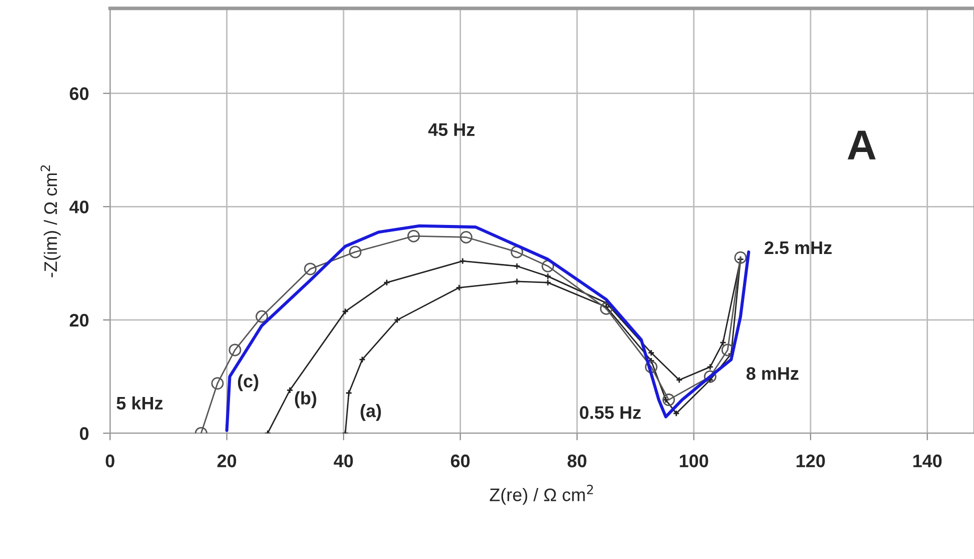 The image size is (974, 559). What do you see at coordinates (78, 207) in the screenshot?
I see `y-tick-label: 40` at bounding box center [78, 207].